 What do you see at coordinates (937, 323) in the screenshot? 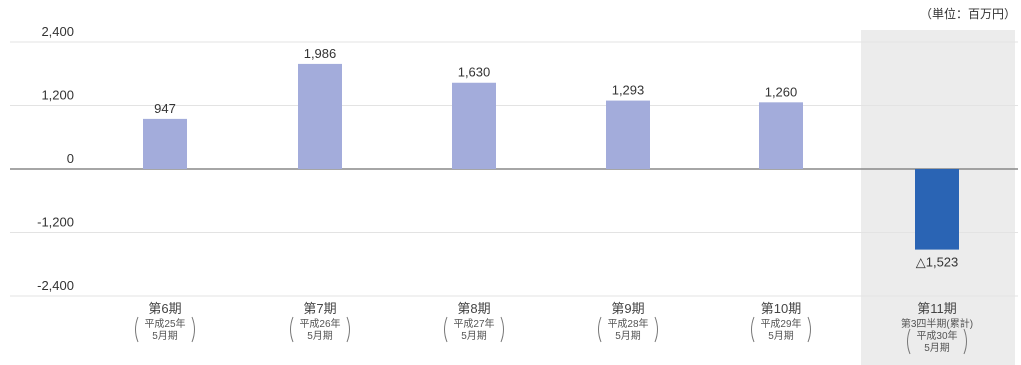
I see `category-sublabel: 第3四半期(累計)` at bounding box center [937, 323].